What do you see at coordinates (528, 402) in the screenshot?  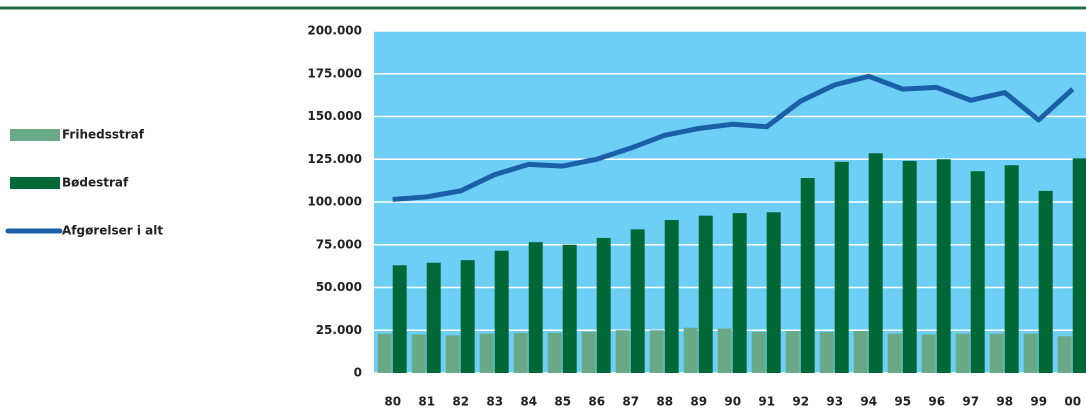 I see `x-tick-label: 84` at bounding box center [528, 402].